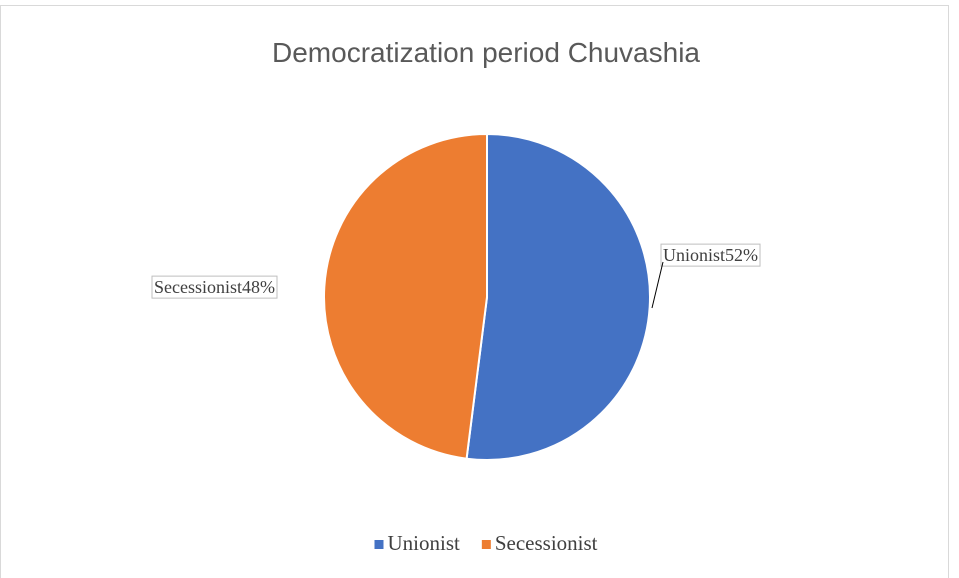  Describe the element at coordinates (423, 543) in the screenshot. I see `legend-label: Unionist` at that location.